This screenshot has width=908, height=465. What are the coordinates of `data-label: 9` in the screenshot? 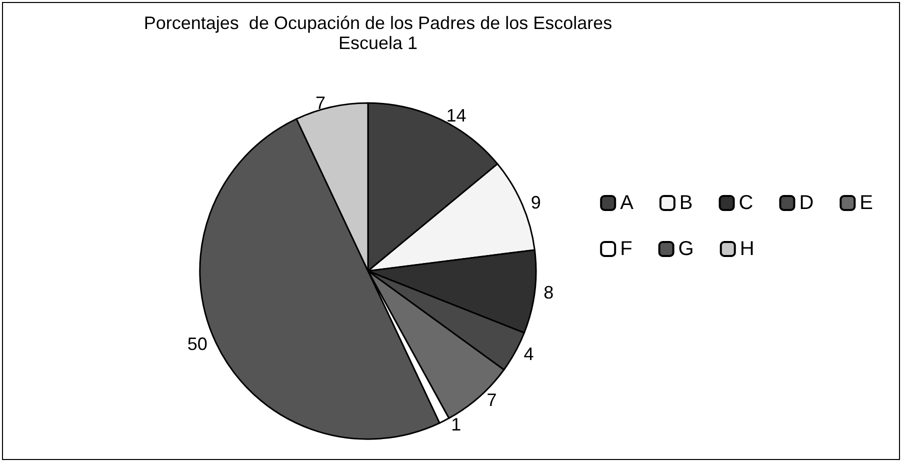 It's located at (535, 202).